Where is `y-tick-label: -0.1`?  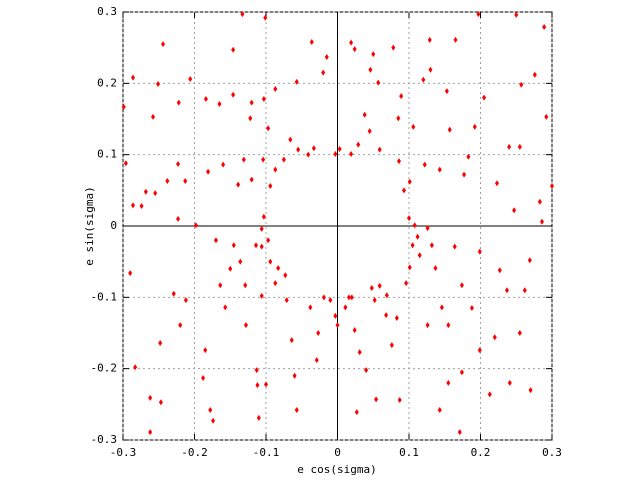
y-tick-label: -0.1 is located at coordinates (104, 296).